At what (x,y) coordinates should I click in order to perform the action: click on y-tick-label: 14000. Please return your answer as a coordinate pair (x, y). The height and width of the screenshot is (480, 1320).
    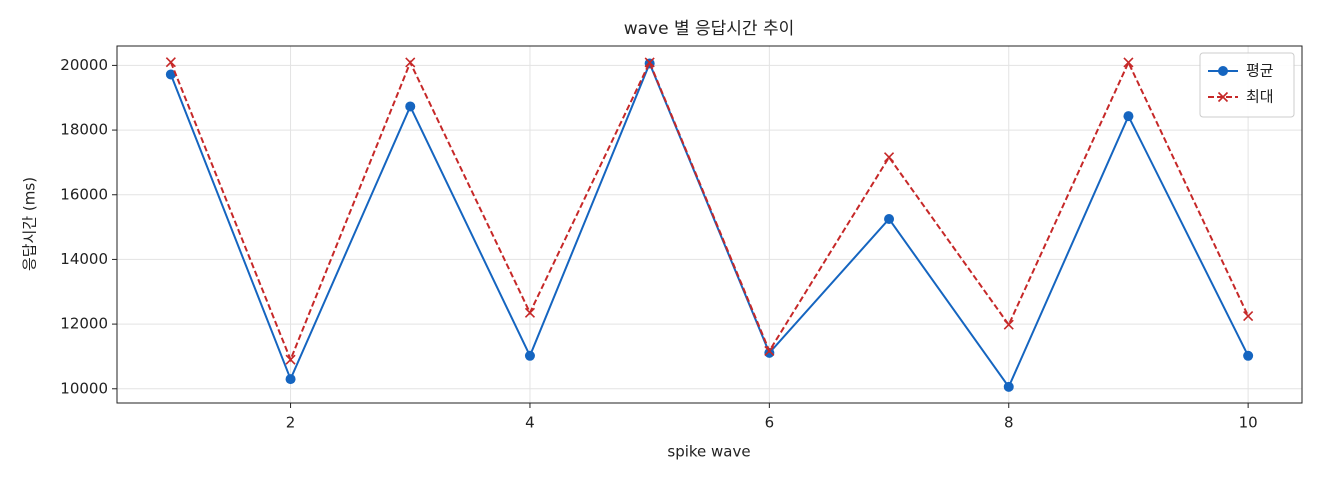
    Looking at the image, I should click on (84, 259).